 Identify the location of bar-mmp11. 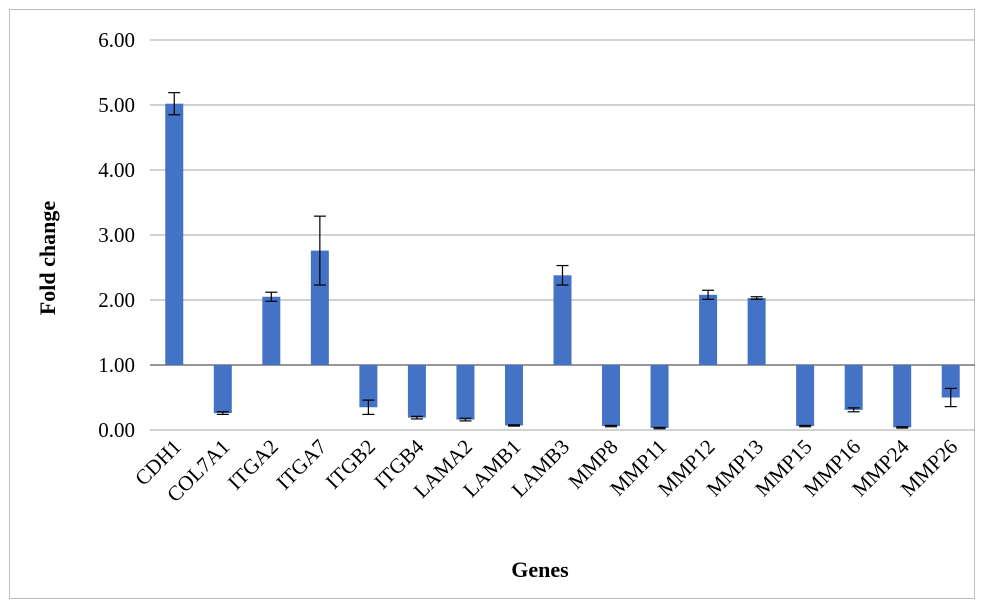
(659, 397).